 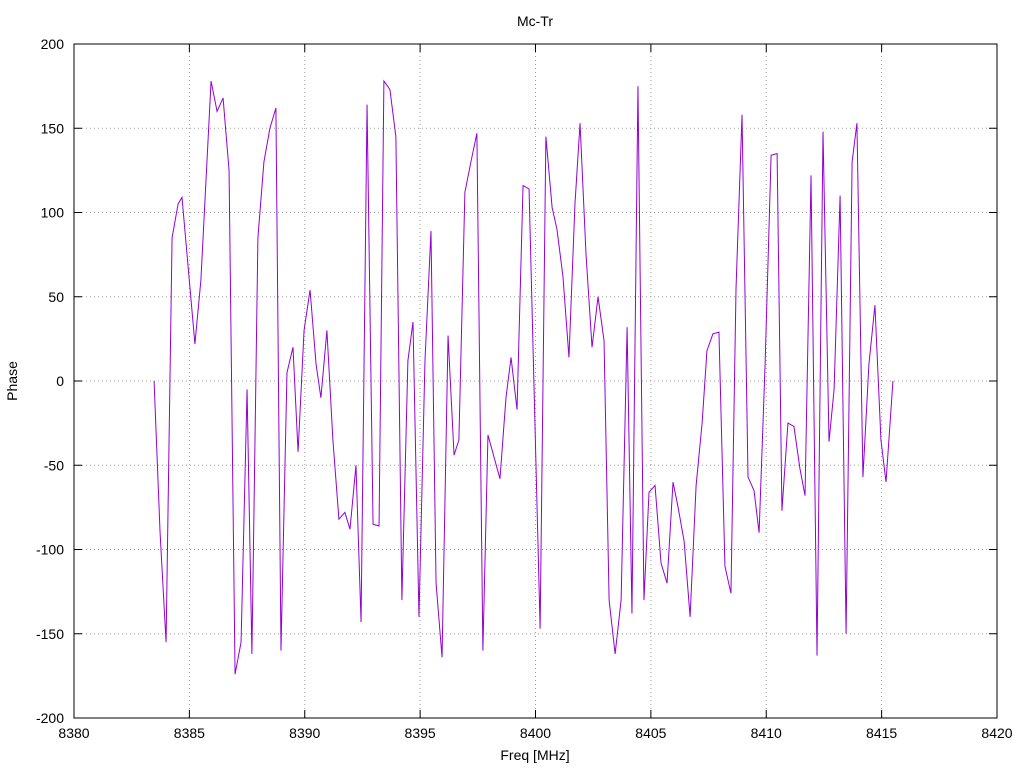 I want to click on y-axis-label: Phase, so click(x=12, y=381).